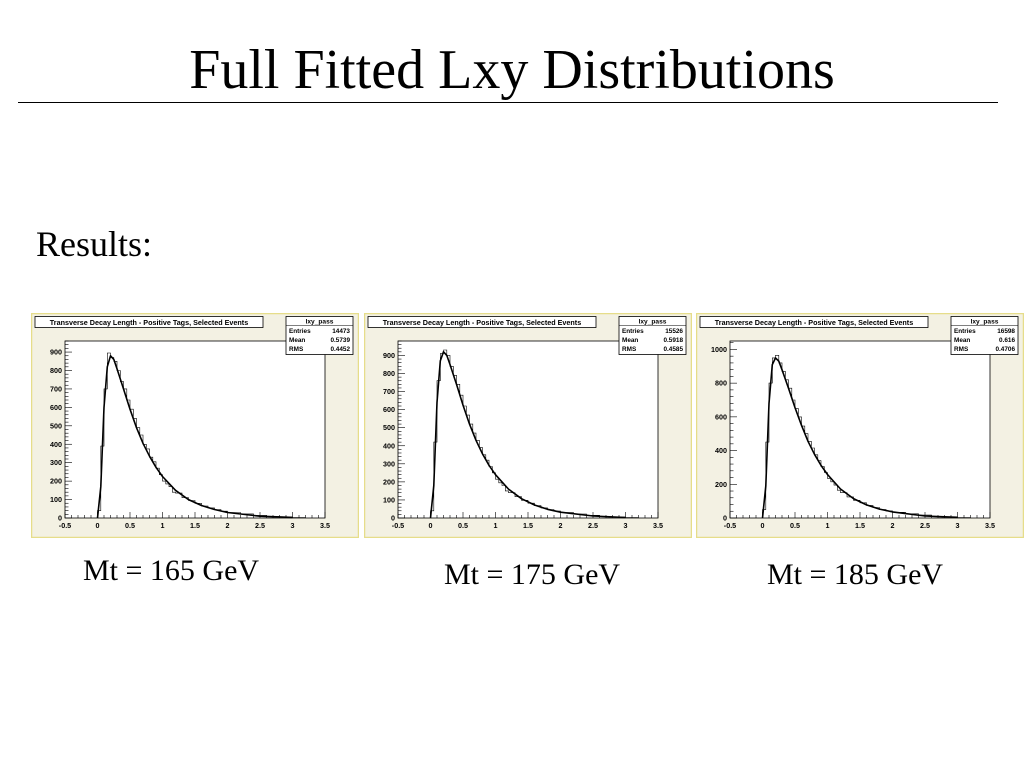 Image resolution: width=1024 pixels, height=768 pixels. I want to click on stats-value: 0.5739, so click(340, 340).